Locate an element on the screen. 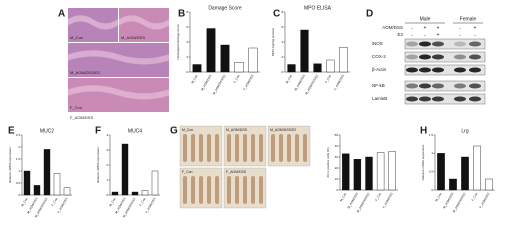 This screenshot has height=243, width=508. treatment-sign: + is located at coordinates (438, 28).